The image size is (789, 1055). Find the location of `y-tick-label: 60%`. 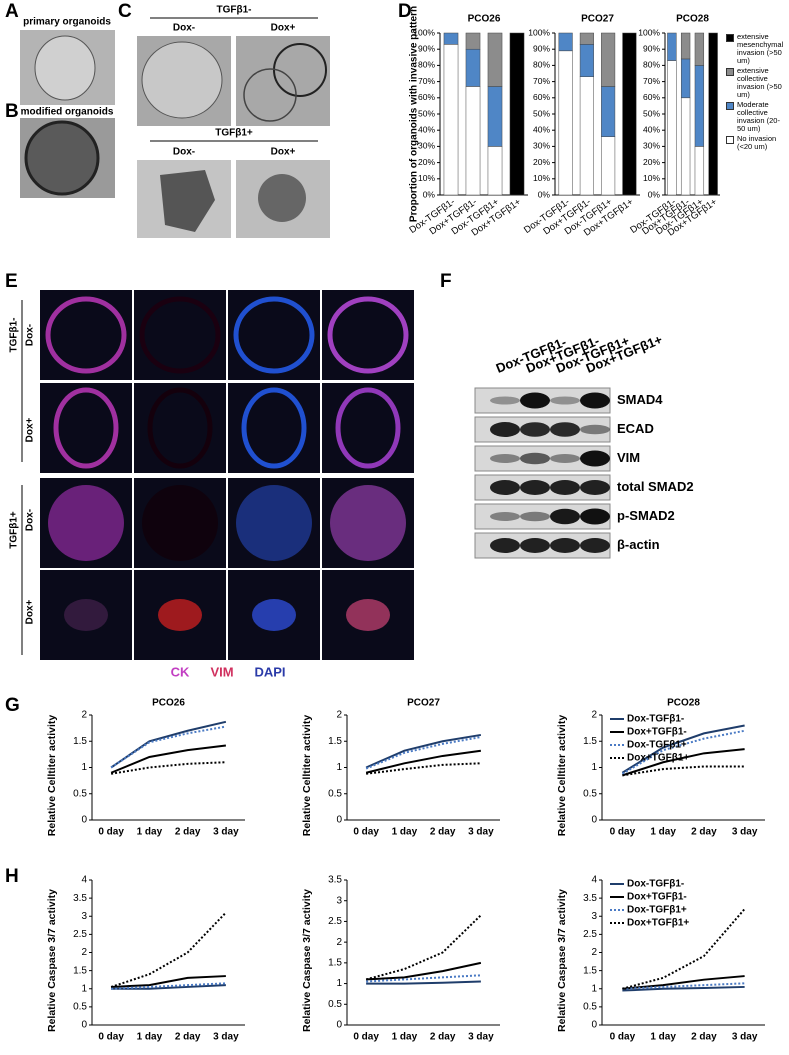

y-tick-label: 60% is located at coordinates (541, 97).